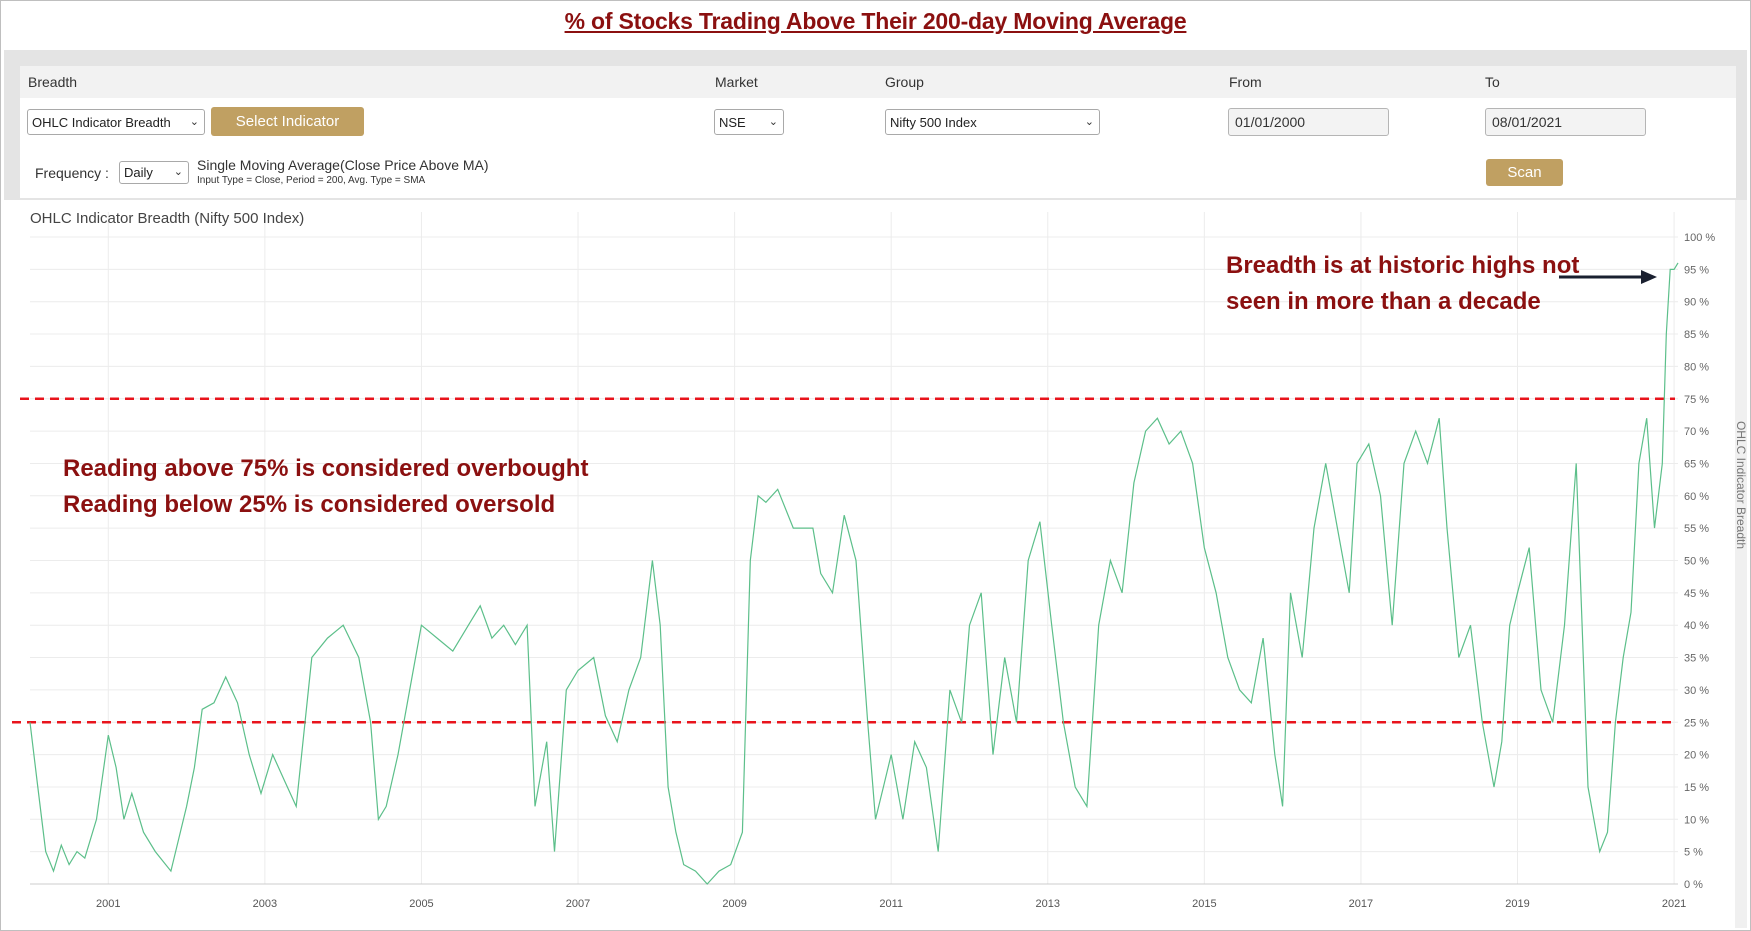 The height and width of the screenshot is (931, 1751). What do you see at coordinates (1696, 367) in the screenshot?
I see `y-tick-label: 80 %` at bounding box center [1696, 367].